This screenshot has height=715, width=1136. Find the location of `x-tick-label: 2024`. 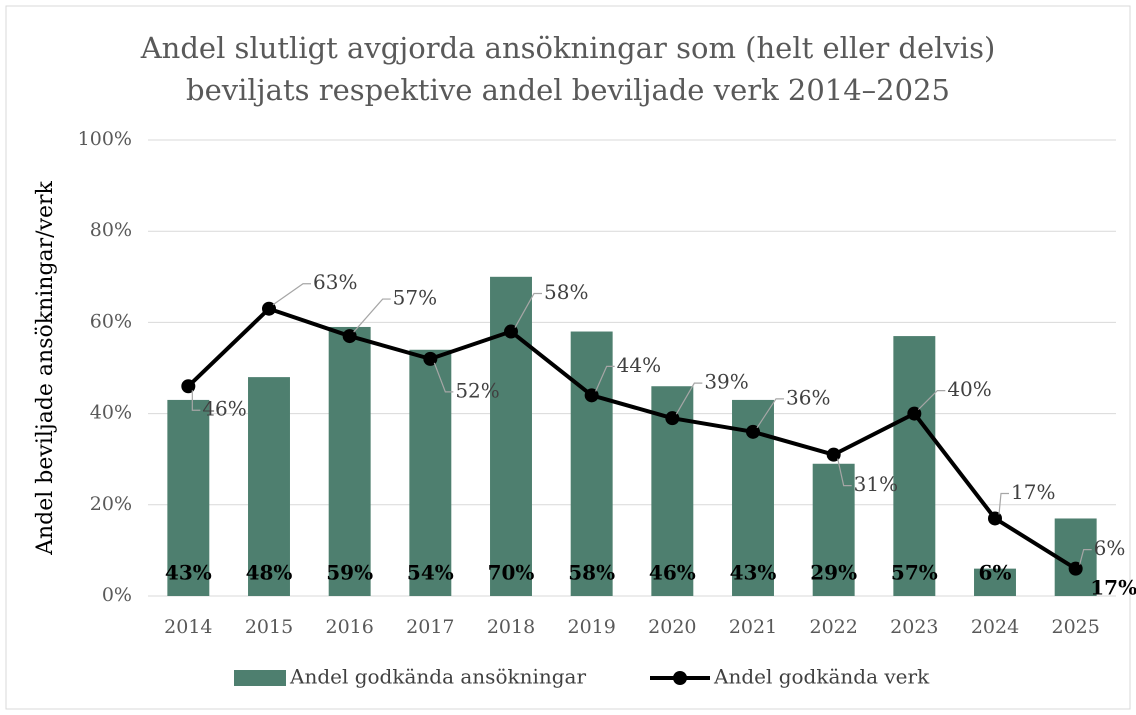

x-tick-label: 2024 is located at coordinates (995, 627).